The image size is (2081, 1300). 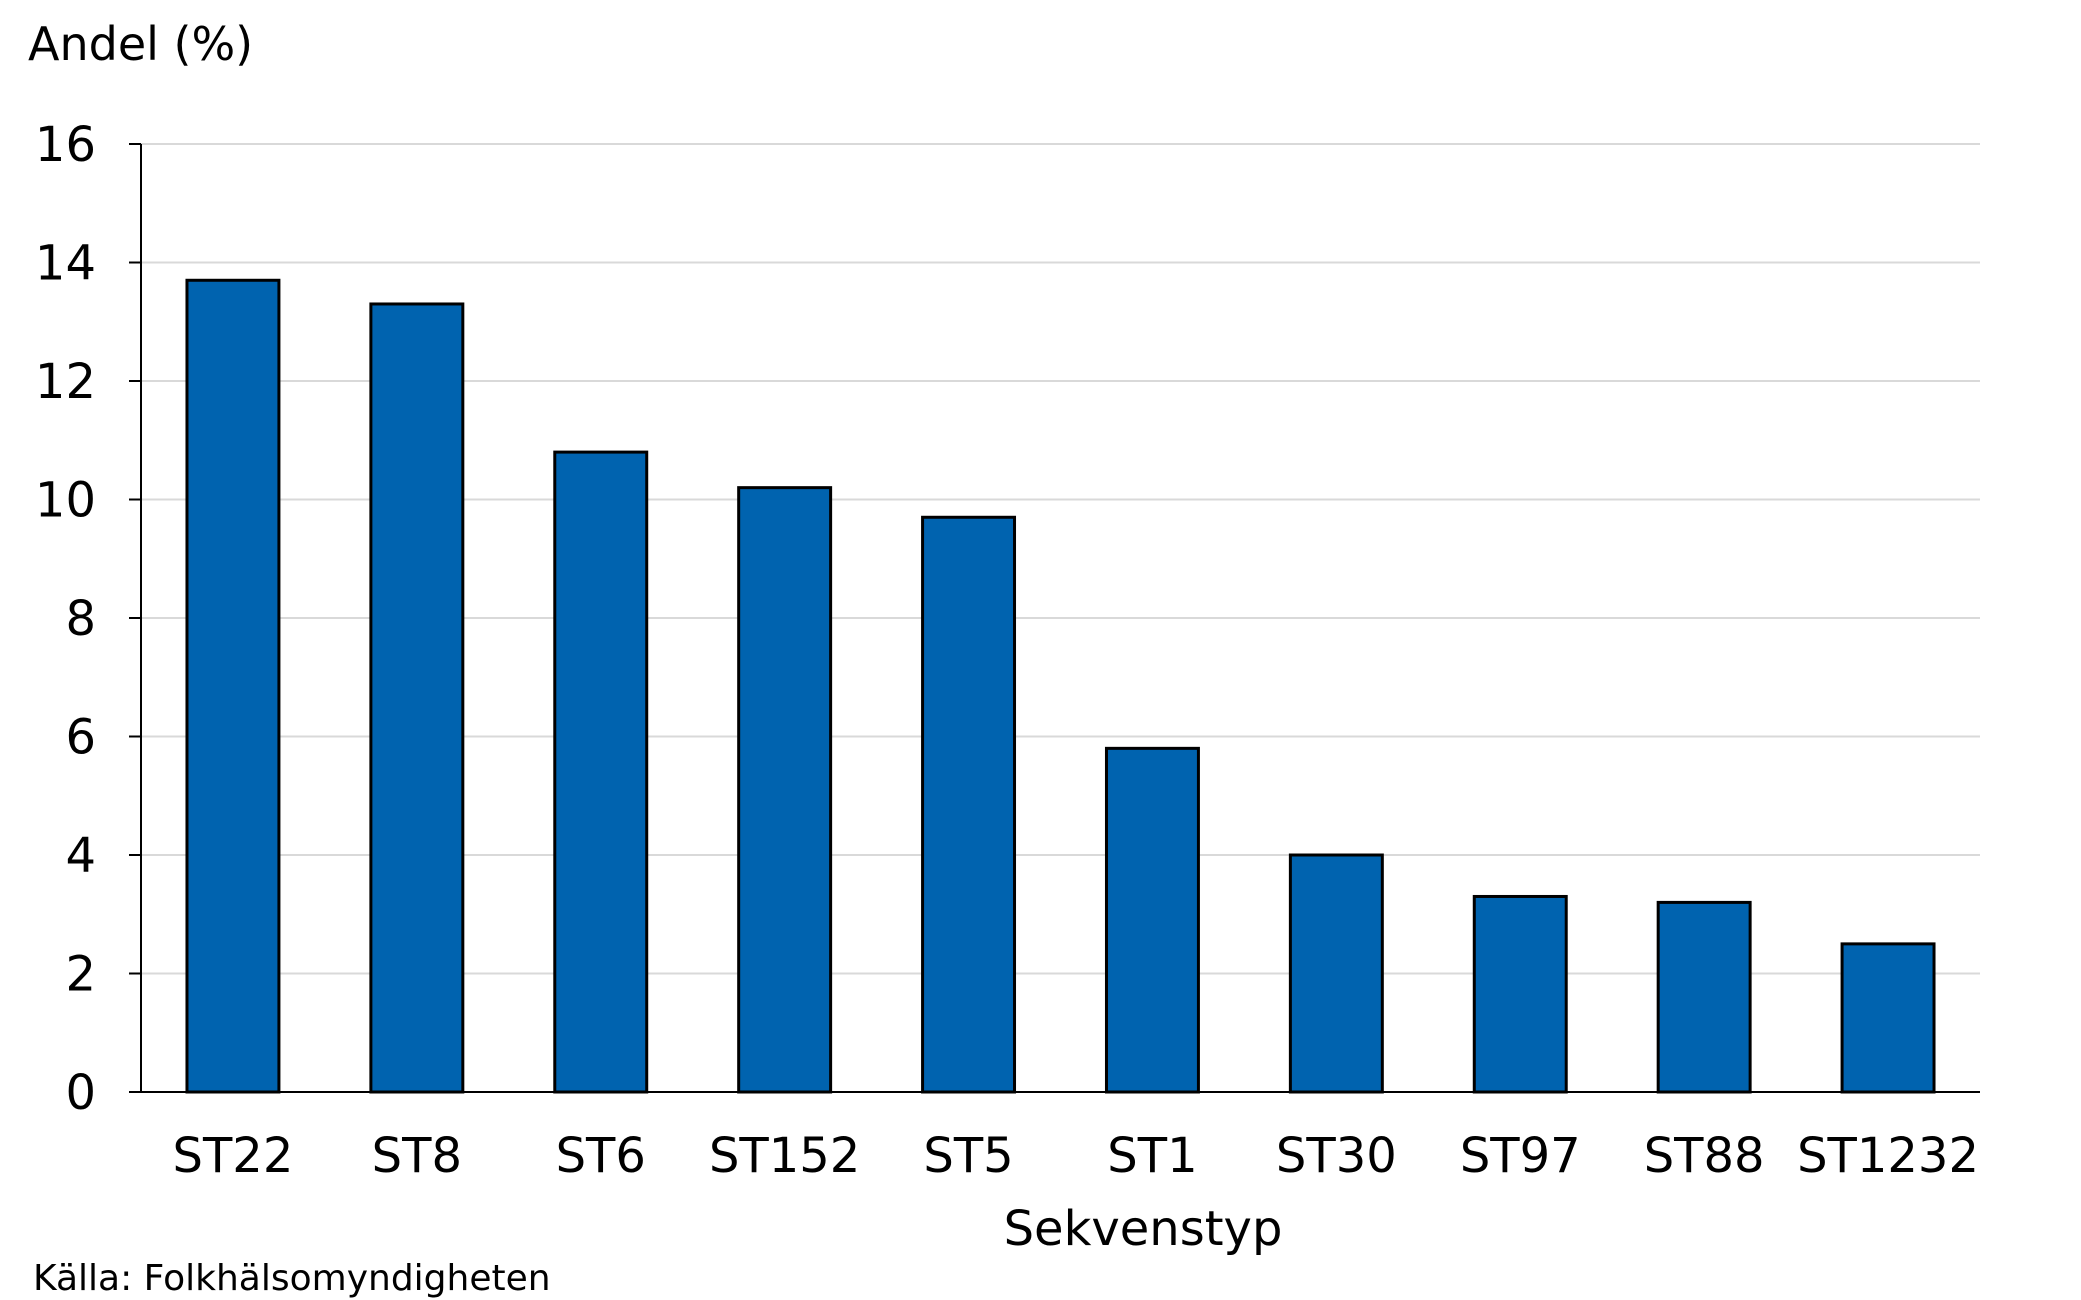 What do you see at coordinates (601, 1156) in the screenshot?
I see `x-tick-label: ST6` at bounding box center [601, 1156].